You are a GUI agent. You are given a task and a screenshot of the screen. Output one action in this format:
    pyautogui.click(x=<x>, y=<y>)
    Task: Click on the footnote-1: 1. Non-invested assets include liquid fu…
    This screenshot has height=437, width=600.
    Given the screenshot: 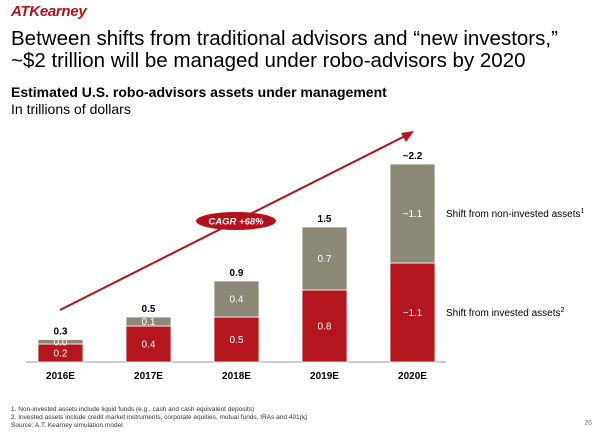 What is the action you would take?
    pyautogui.click(x=133, y=409)
    